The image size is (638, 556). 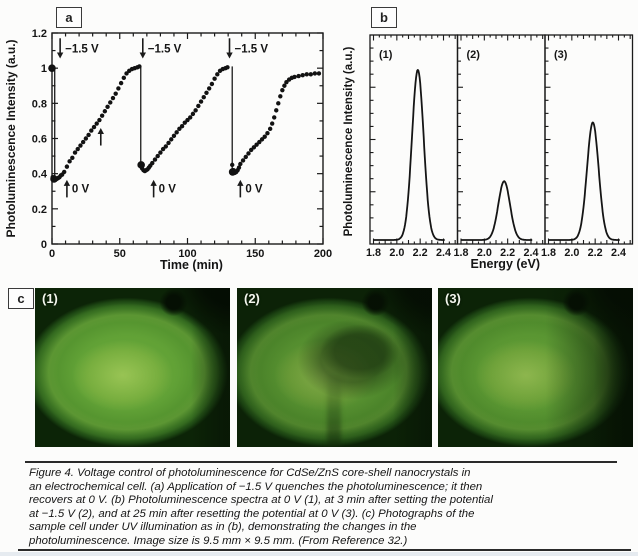 I want to click on plot-b-x-tick-label: 1.8, so click(x=548, y=253).